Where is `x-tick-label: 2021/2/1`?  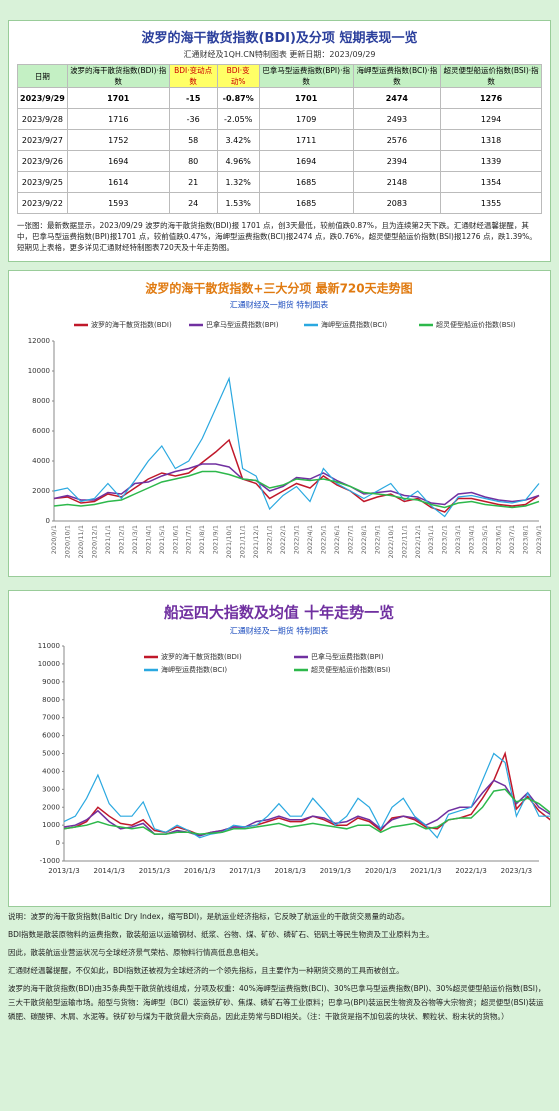 x-tick-label: 2021/2/1 is located at coordinates (121, 539).